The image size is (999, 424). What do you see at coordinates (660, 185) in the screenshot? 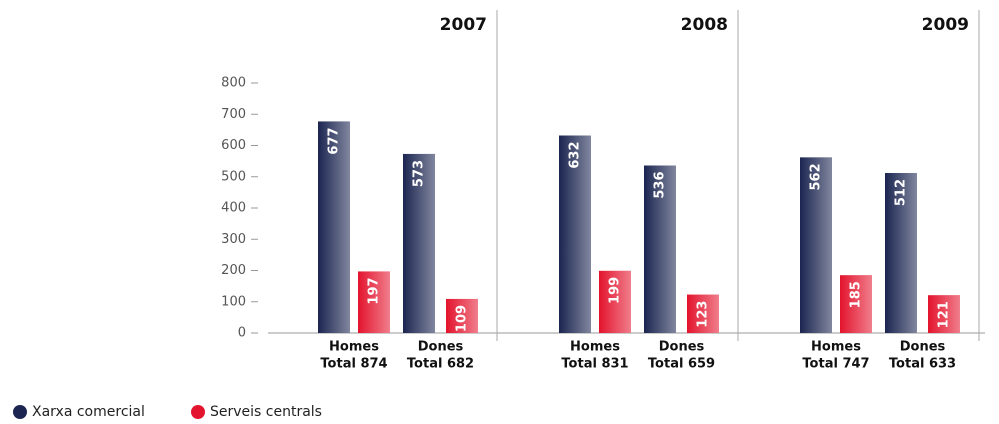
I see `value-label: 536` at bounding box center [660, 185].